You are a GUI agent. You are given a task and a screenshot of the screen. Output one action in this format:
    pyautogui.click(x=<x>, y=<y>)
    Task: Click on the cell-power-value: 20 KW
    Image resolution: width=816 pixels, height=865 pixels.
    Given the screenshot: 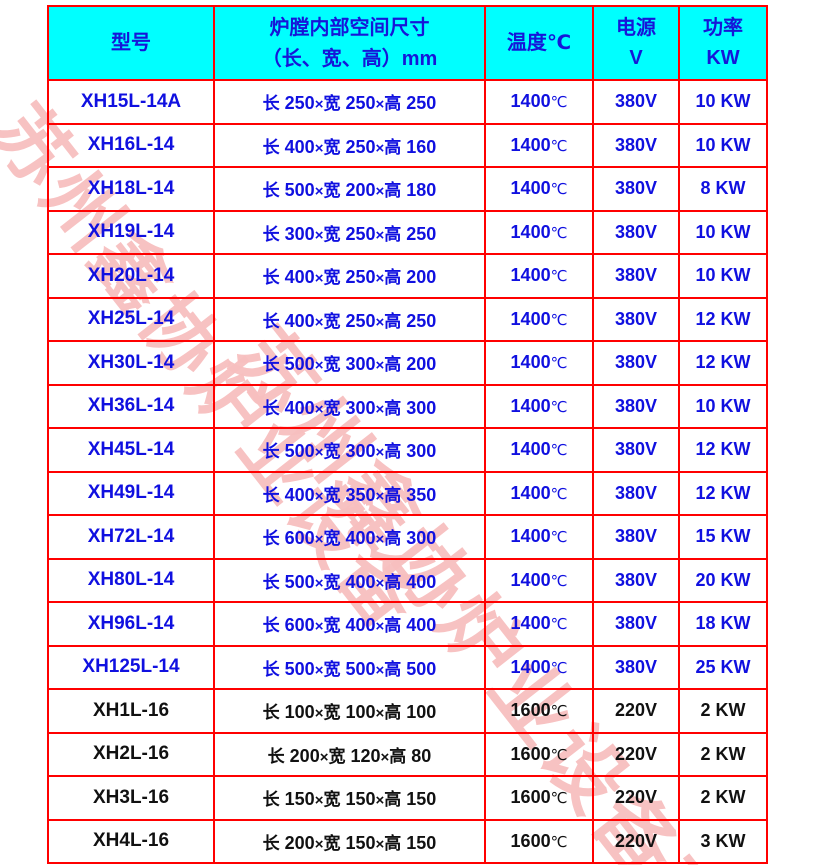 What is the action you would take?
    pyautogui.click(x=723, y=579)
    